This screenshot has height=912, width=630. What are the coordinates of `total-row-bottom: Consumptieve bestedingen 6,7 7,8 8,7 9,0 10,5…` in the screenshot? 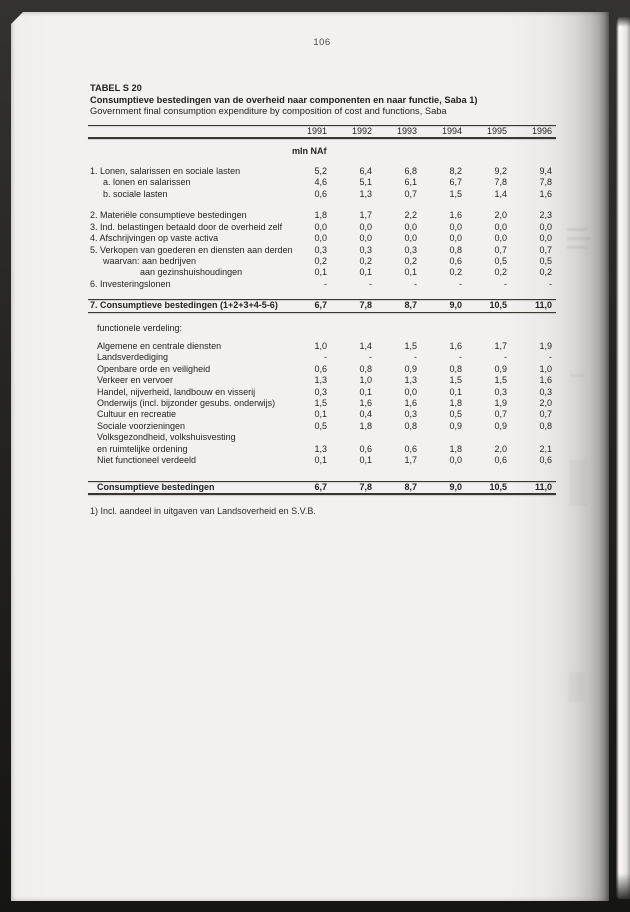 It's located at (322, 487).